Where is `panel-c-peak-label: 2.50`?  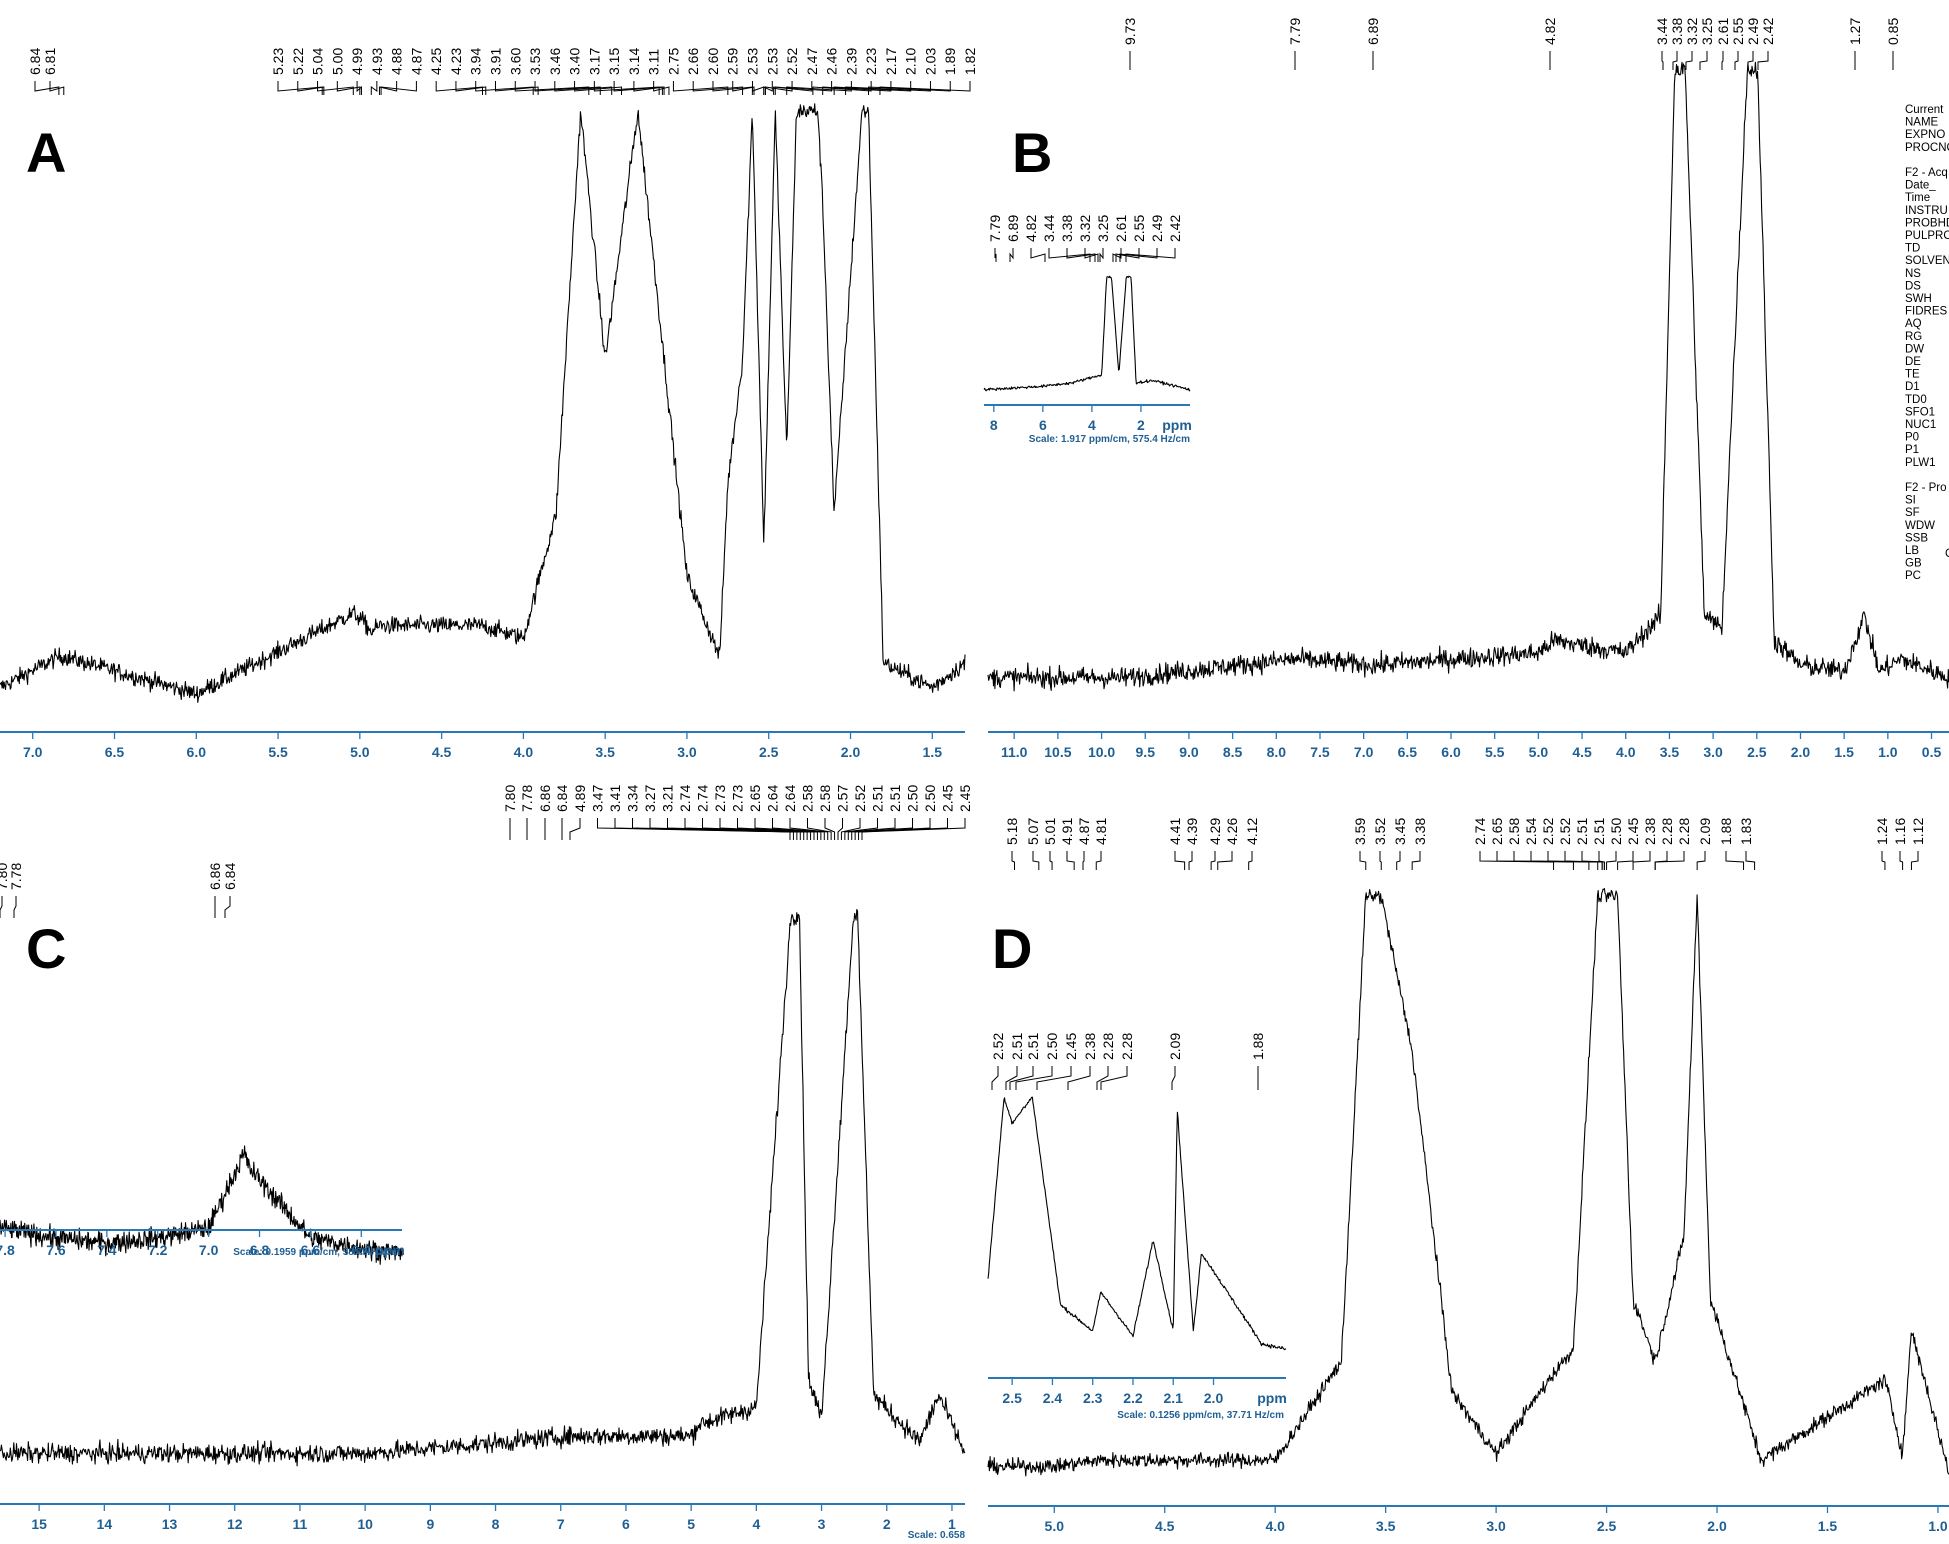
panel-c-peak-label: 2.50 is located at coordinates (930, 798).